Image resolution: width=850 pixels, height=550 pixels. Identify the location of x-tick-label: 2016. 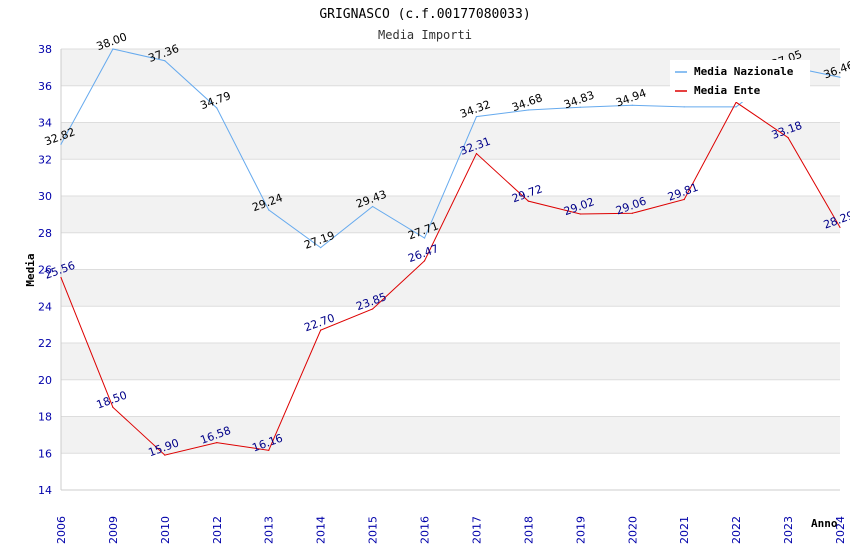
(425, 530).